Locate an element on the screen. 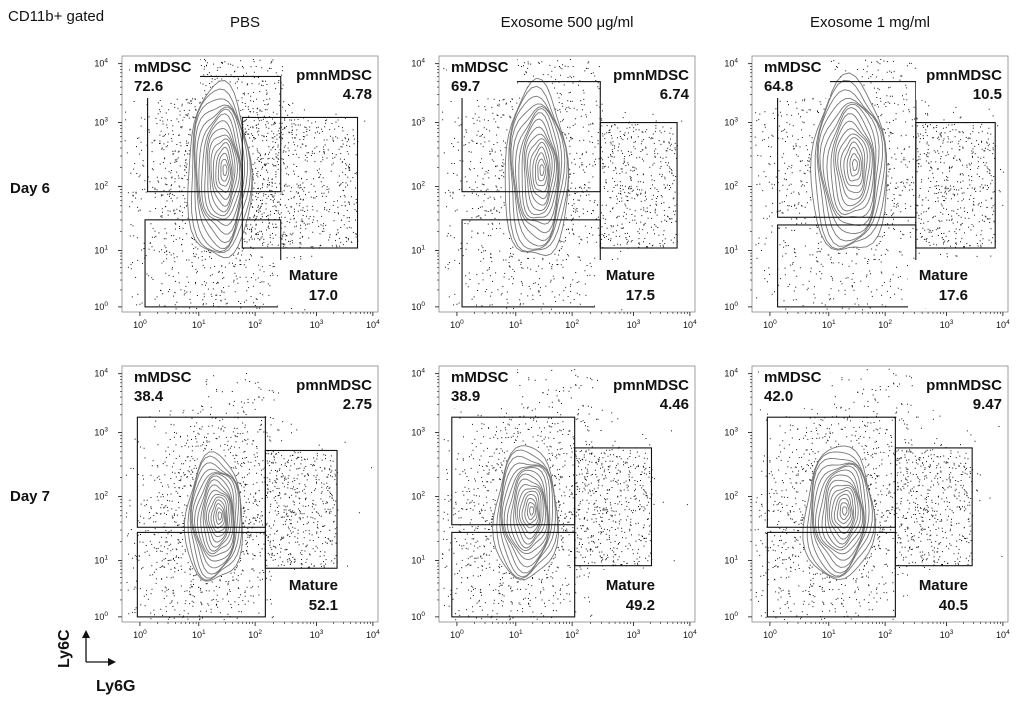  gate-value-mature: 17.0 is located at coordinates (323, 295).